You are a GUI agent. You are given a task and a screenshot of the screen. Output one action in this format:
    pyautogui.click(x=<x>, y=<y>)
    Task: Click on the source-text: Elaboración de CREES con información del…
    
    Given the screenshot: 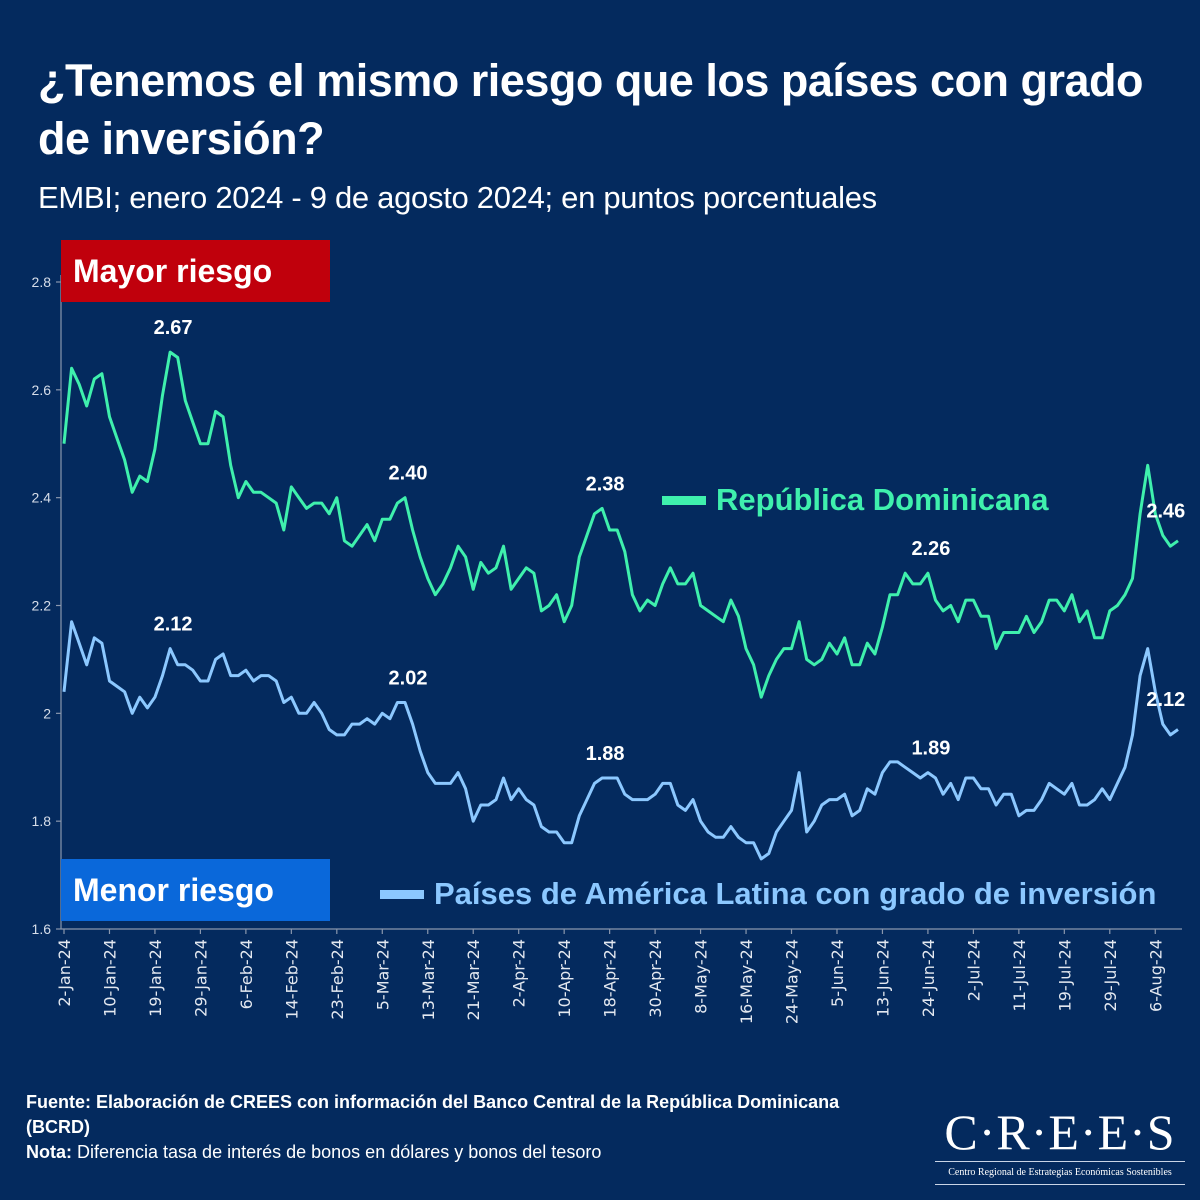 What is the action you would take?
    pyautogui.click(x=433, y=1114)
    